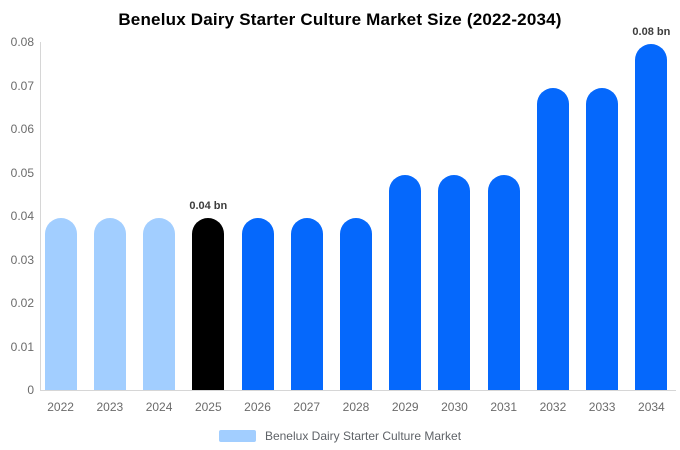 The height and width of the screenshot is (450, 680). Describe the element at coordinates (22, 303) in the screenshot. I see `y-tick-label: 0.02` at that location.